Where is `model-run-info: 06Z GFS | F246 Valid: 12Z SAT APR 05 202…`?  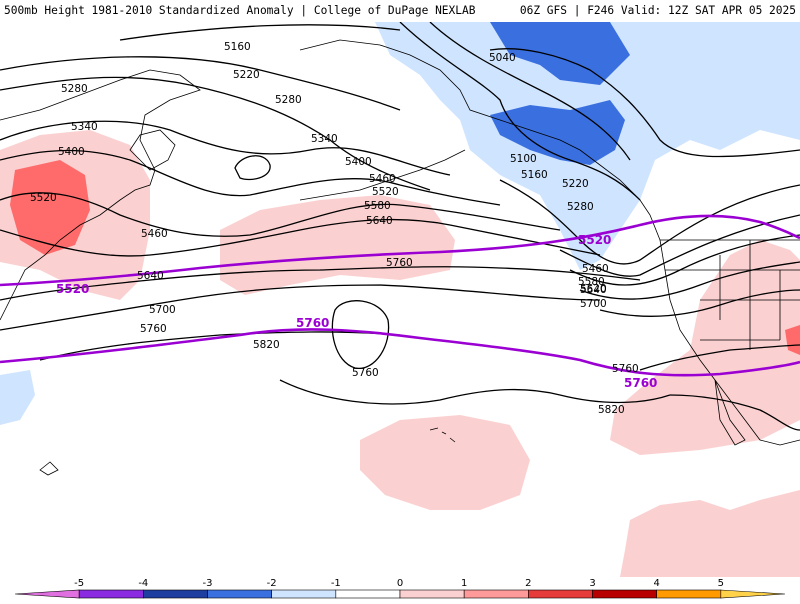
model-run-info: 06Z GFS | F246 Valid: 12Z SAT APR 05 202… is located at coordinates (657, 10).